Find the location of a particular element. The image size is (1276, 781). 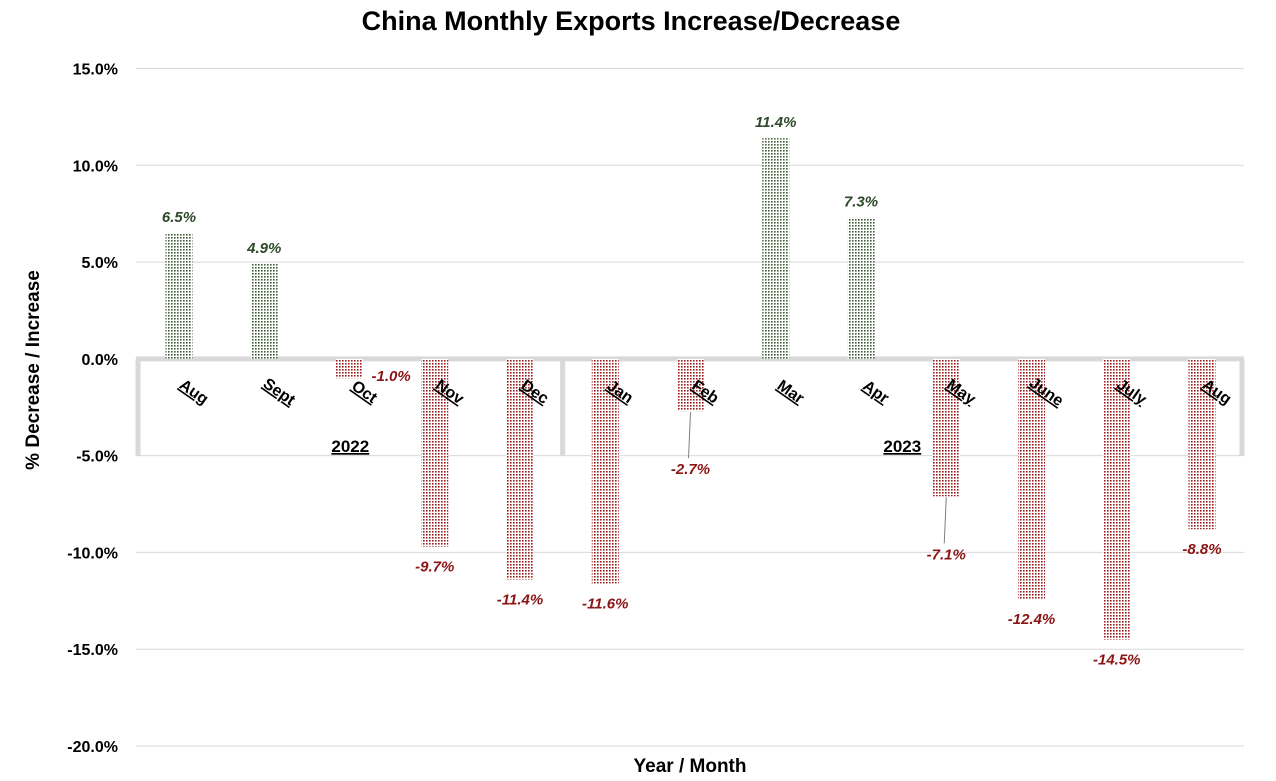

y-tick-label: 5.0% is located at coordinates (100, 263).